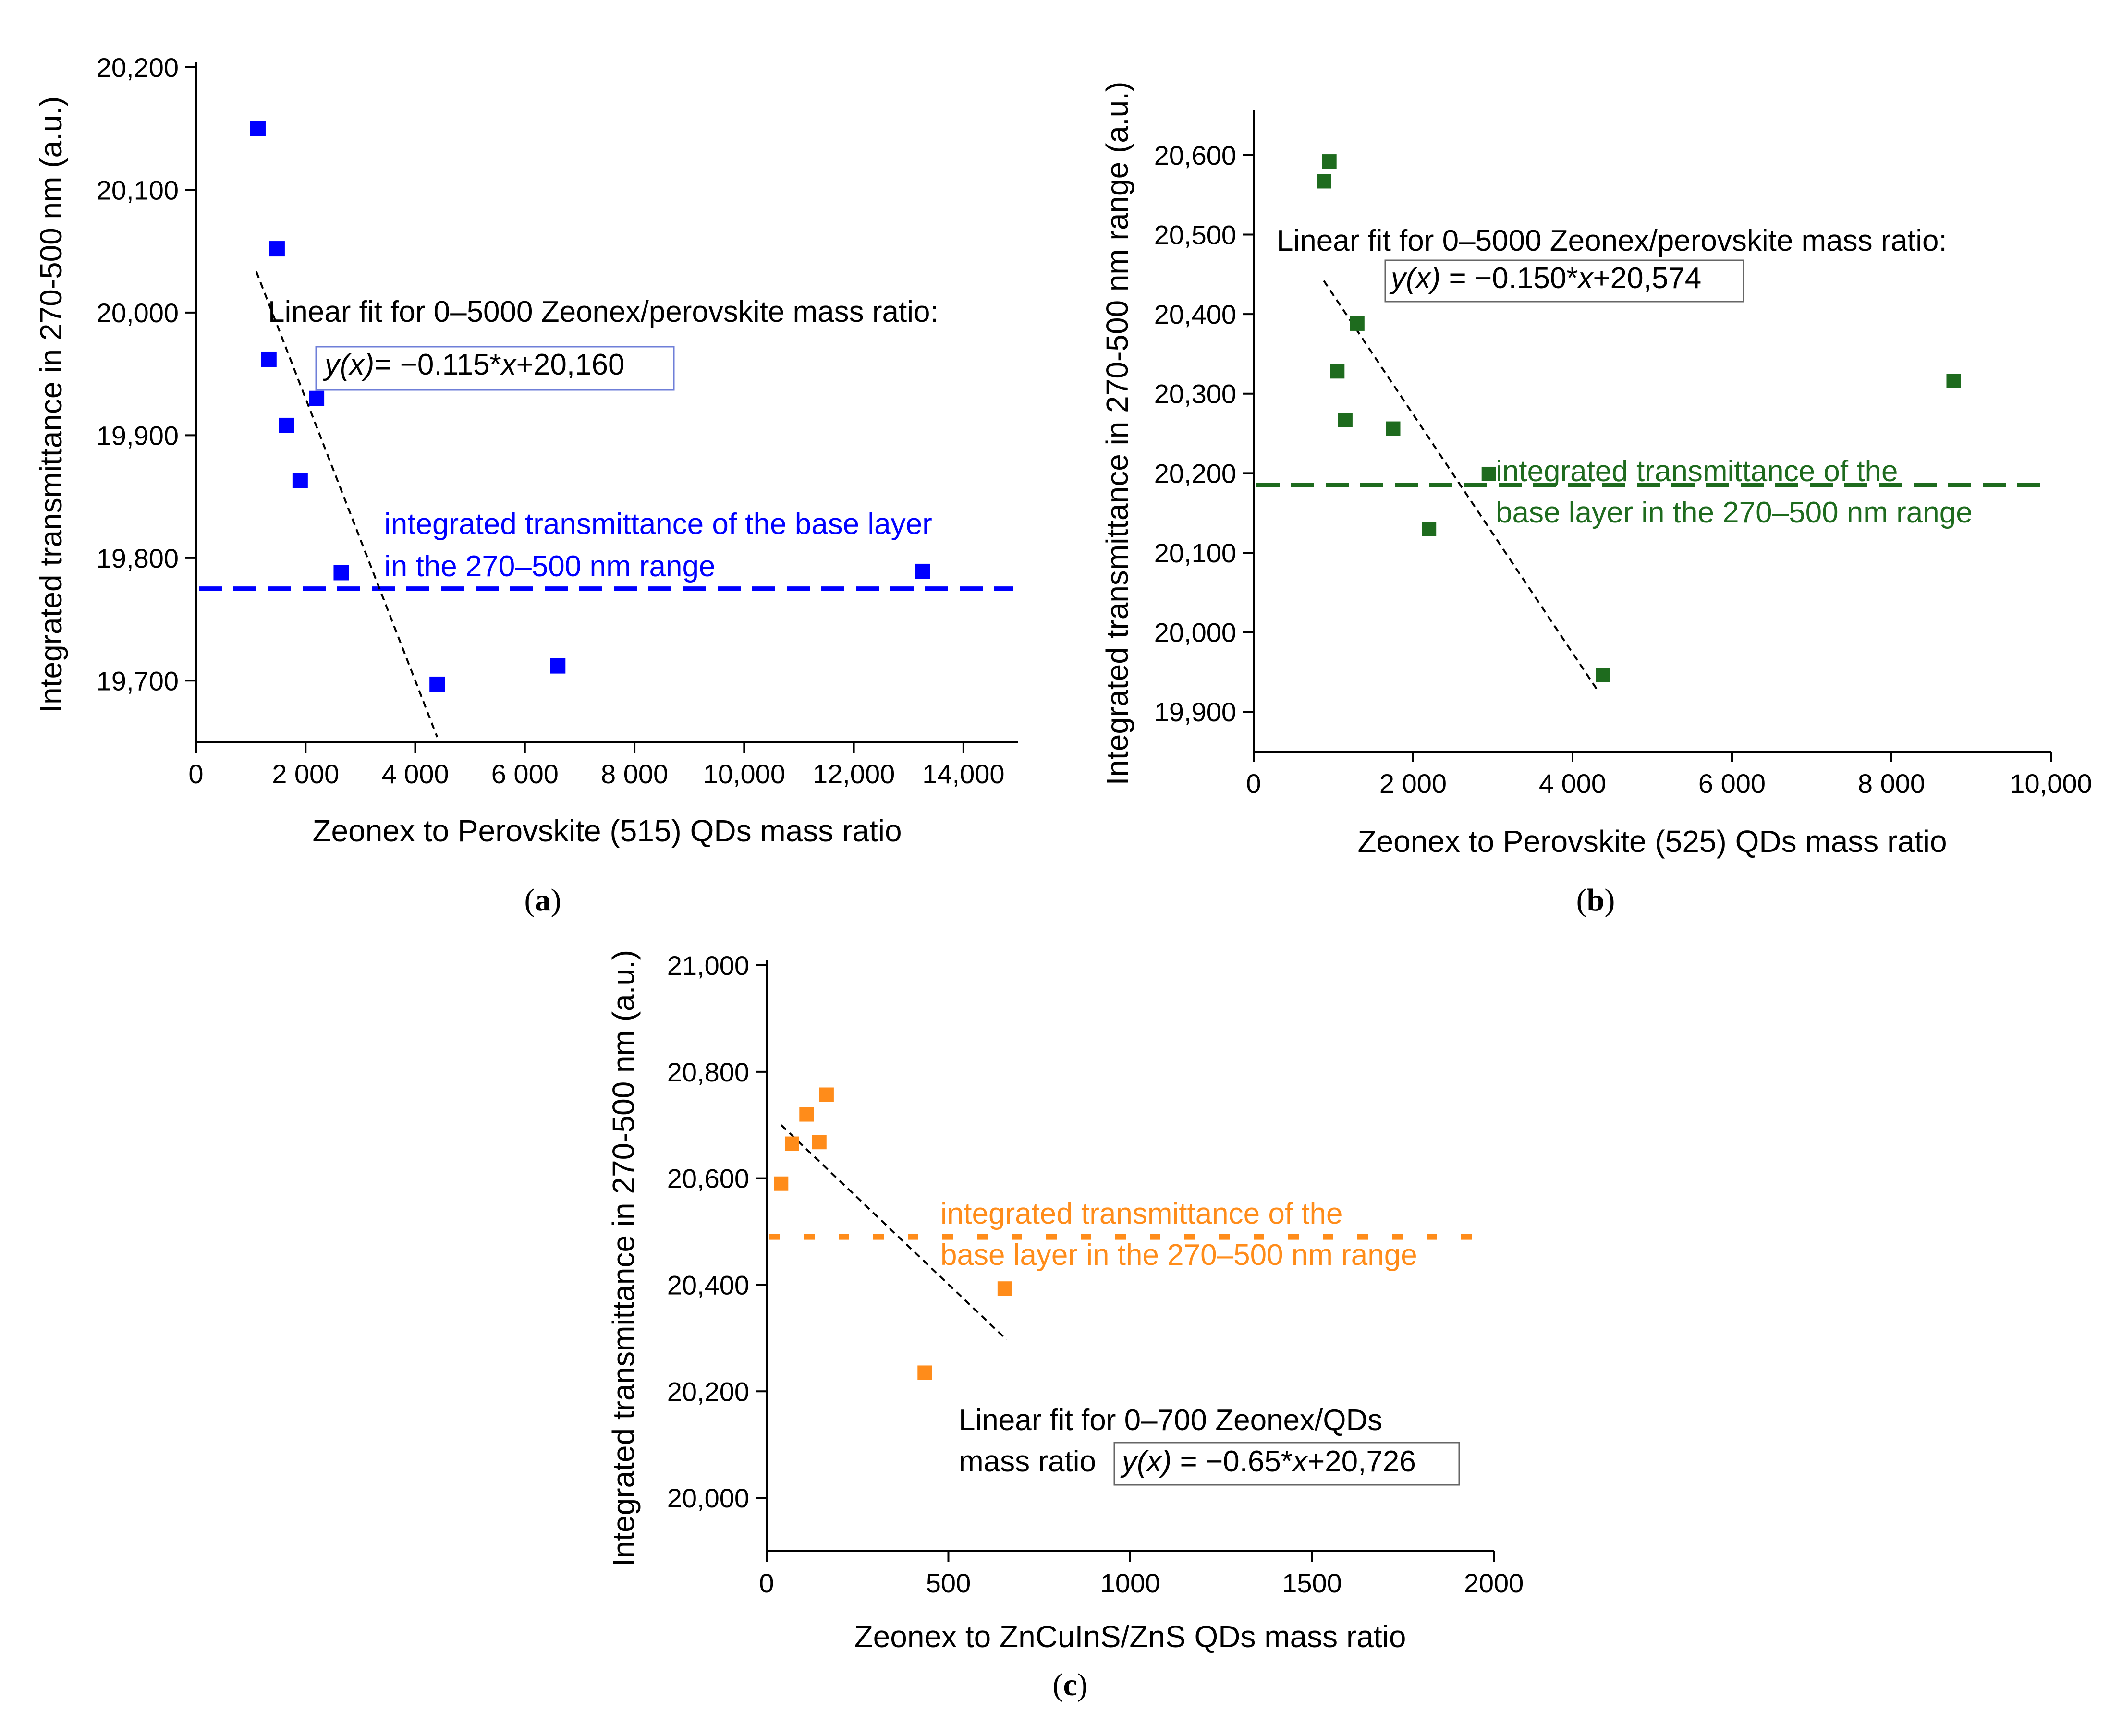 The image size is (2110, 1736). What do you see at coordinates (854, 774) in the screenshot?
I see `x-tick-label: 12,000` at bounding box center [854, 774].